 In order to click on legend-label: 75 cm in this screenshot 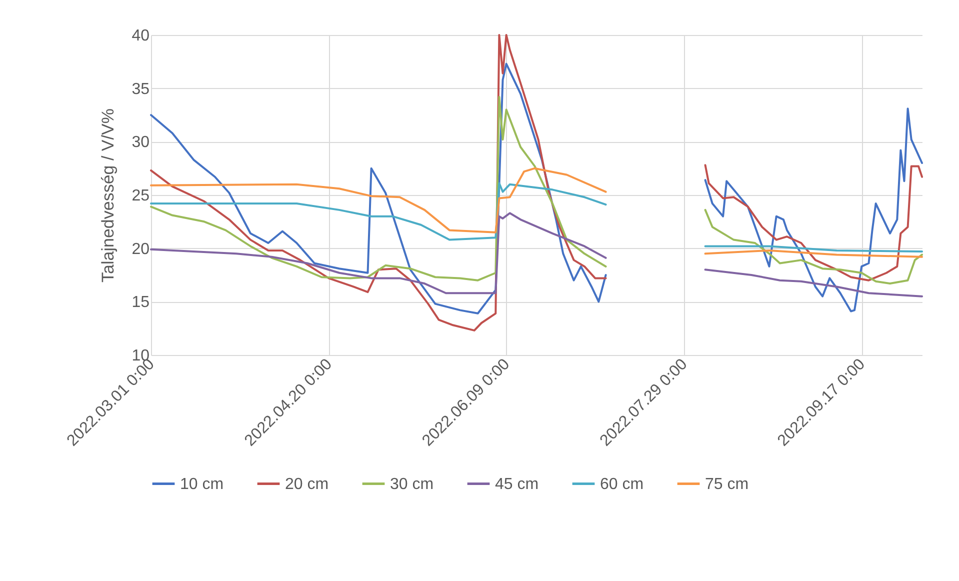, I will do `click(727, 484)`.